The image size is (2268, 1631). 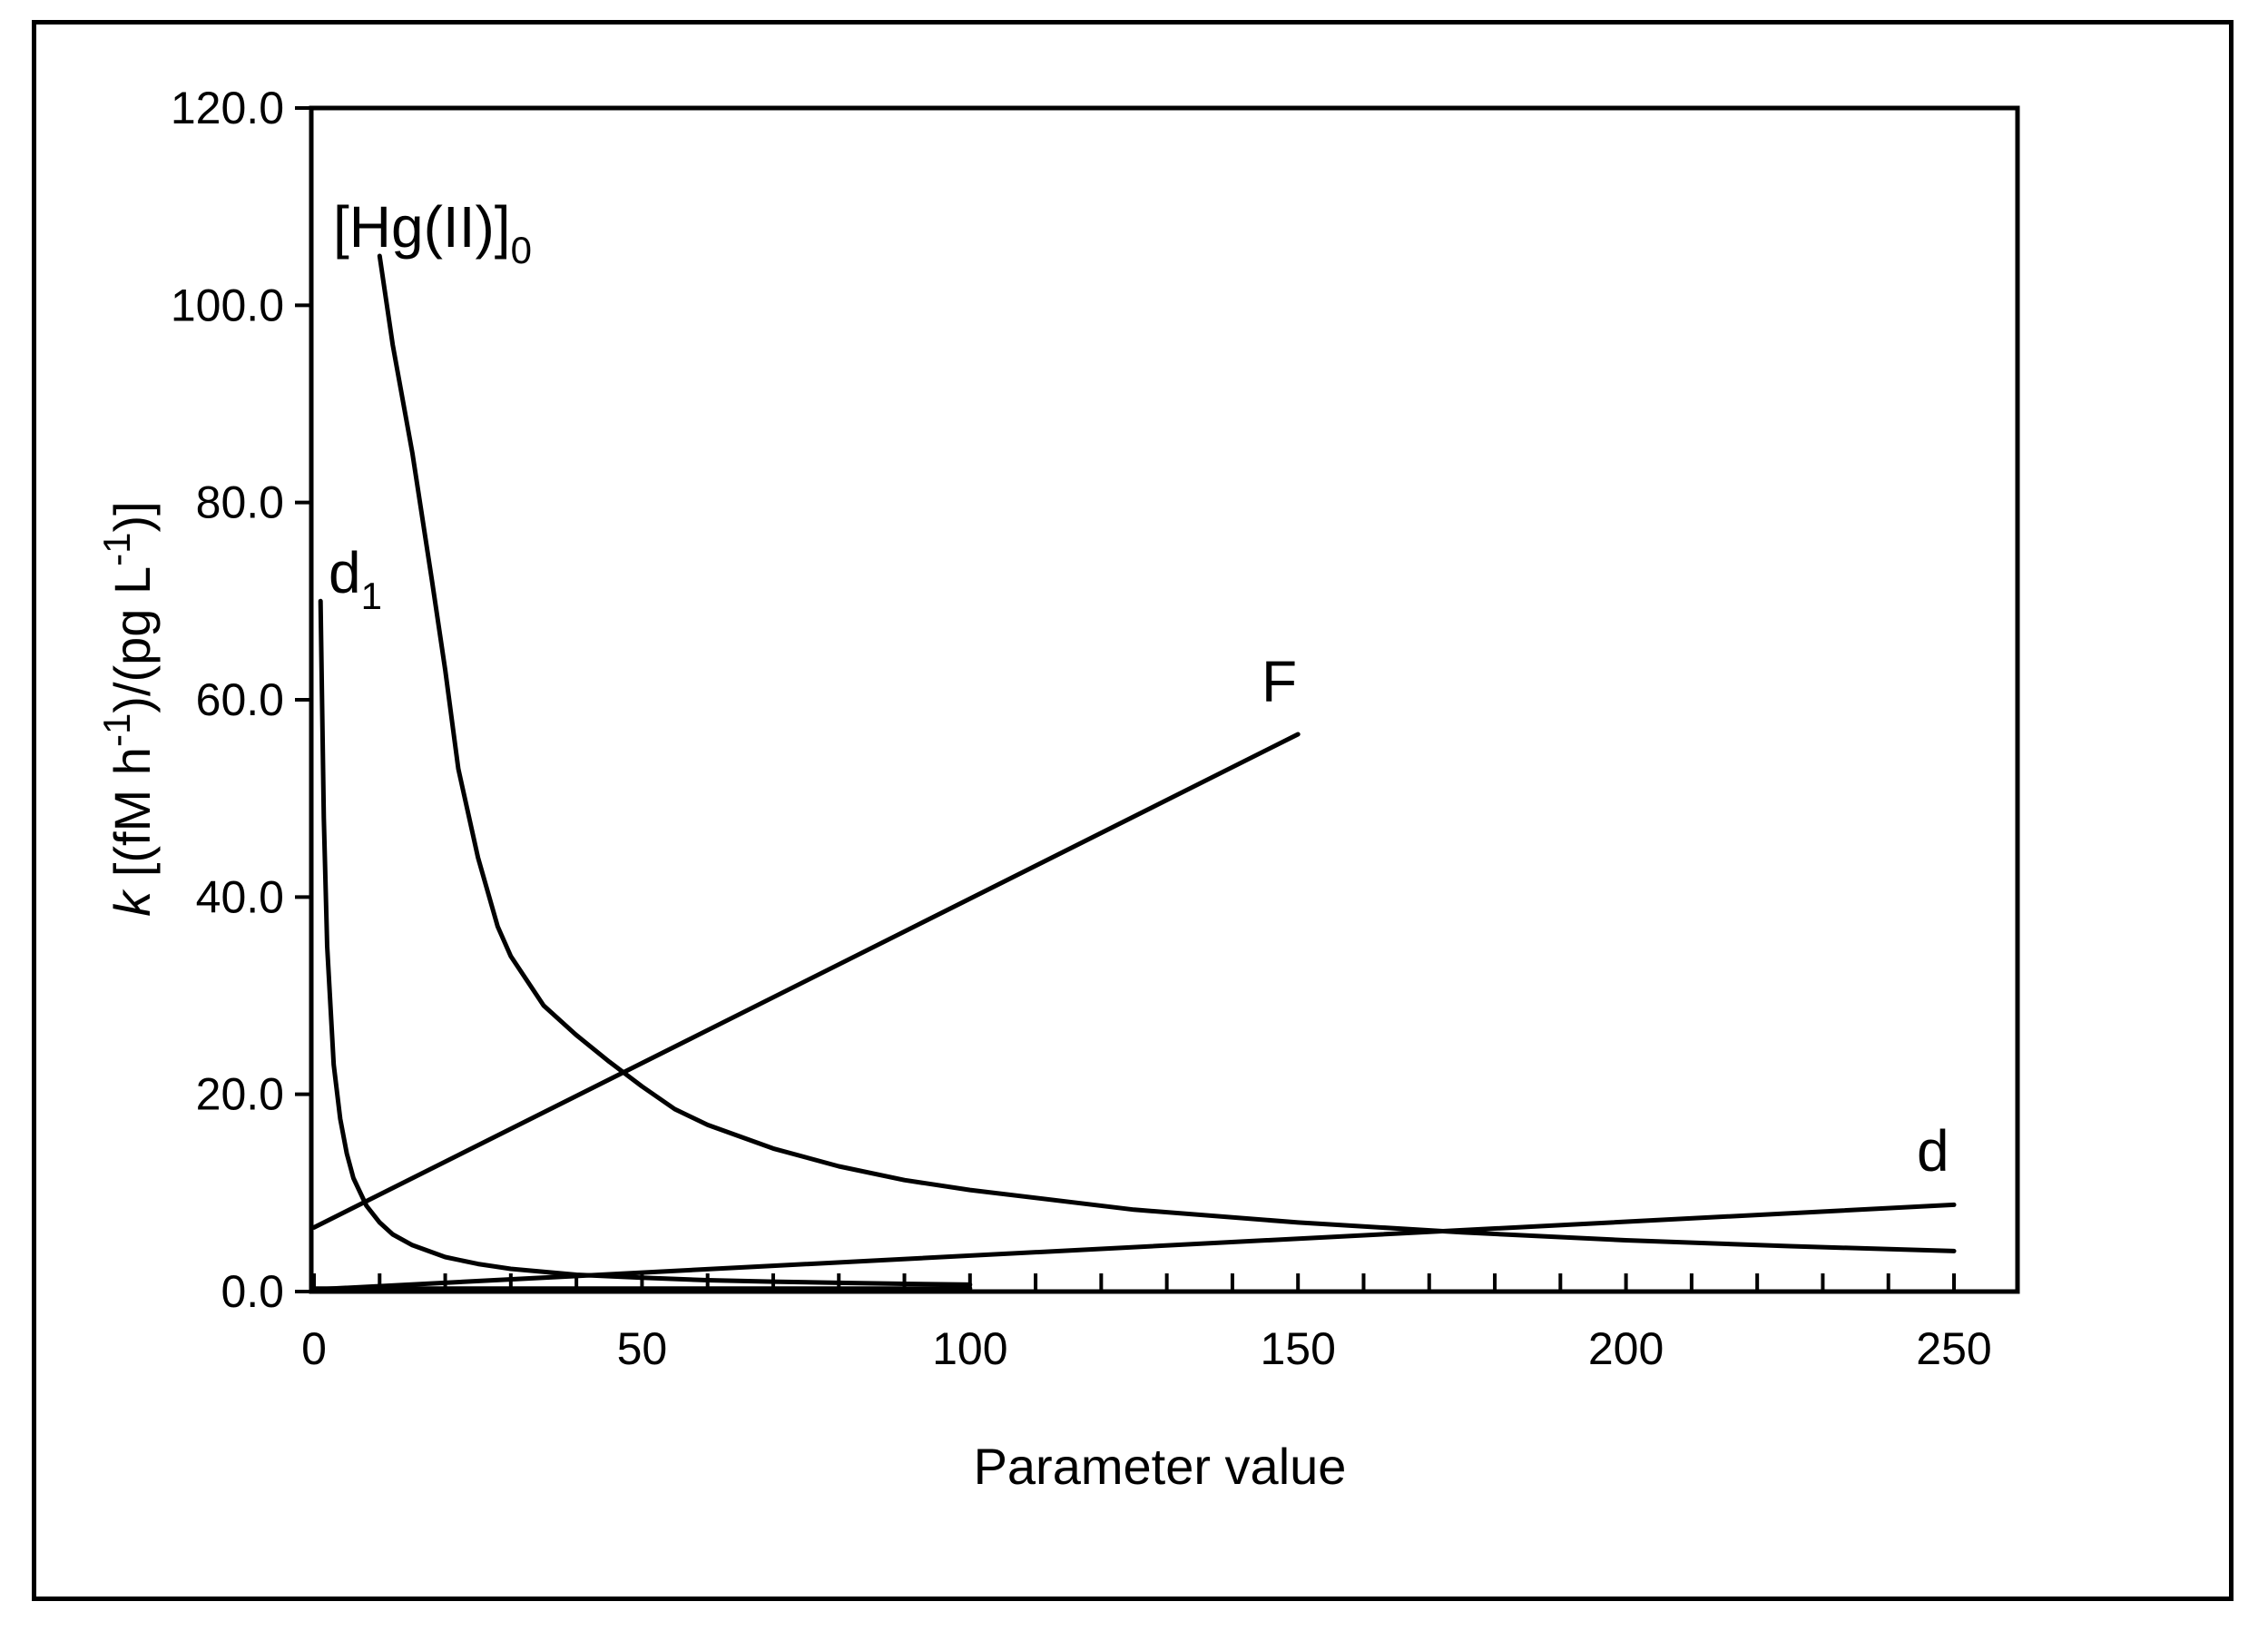 What do you see at coordinates (1953, 1348) in the screenshot?
I see `x-tick-label: 250` at bounding box center [1953, 1348].